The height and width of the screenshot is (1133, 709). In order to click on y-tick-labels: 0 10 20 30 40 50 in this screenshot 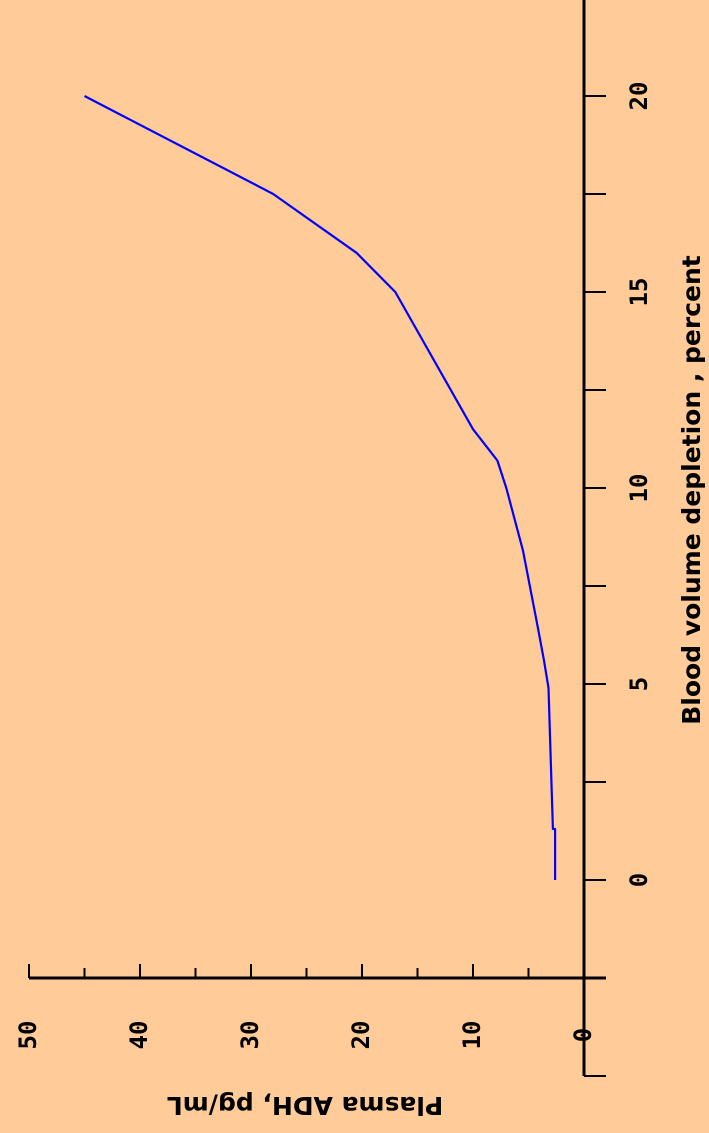, I will do `click(305, 1035)`.